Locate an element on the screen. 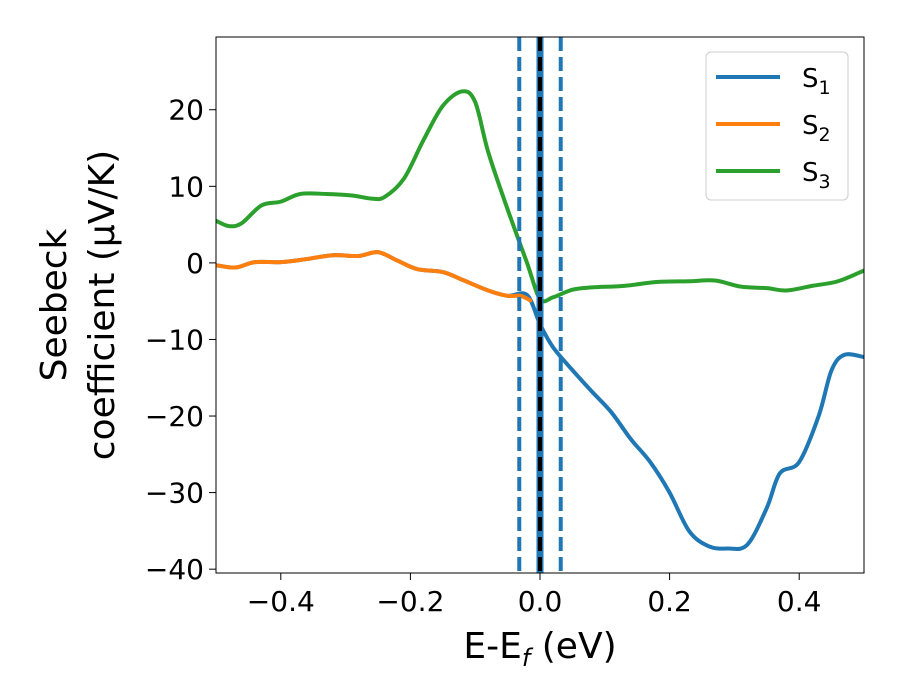  legend-label-s3: S3 is located at coordinates (816, 175).